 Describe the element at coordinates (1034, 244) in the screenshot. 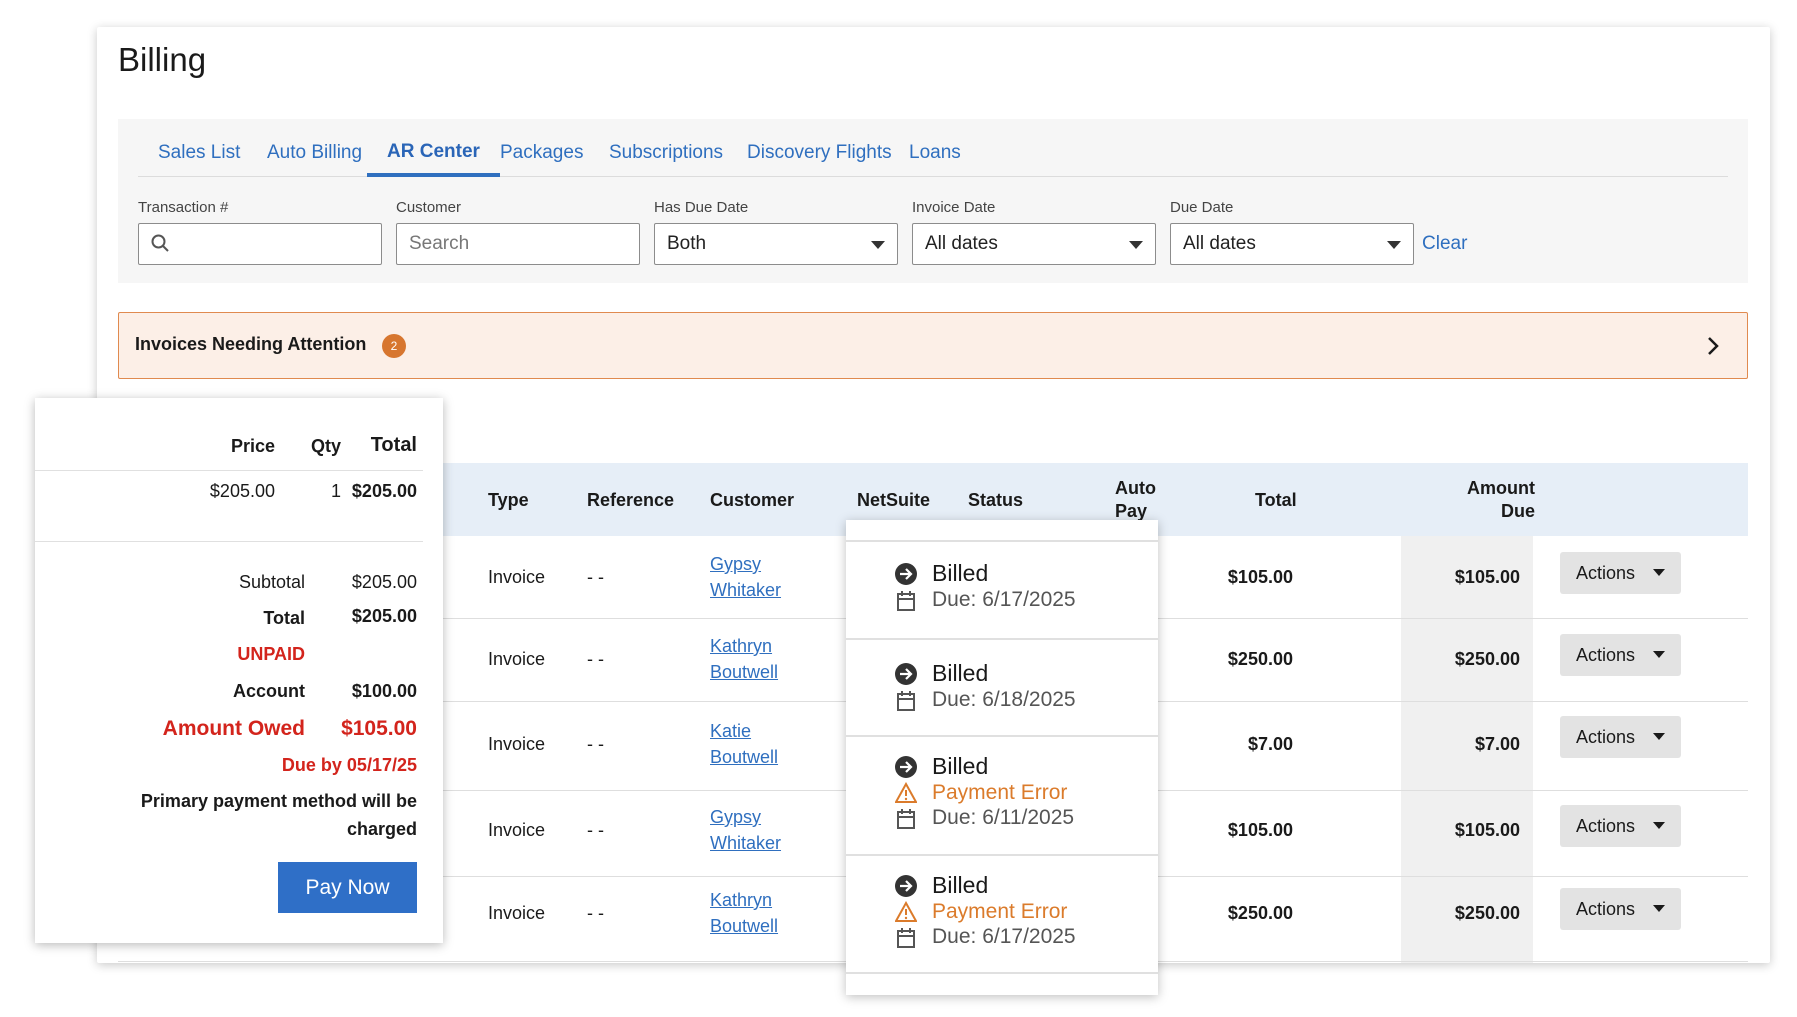

I see `invoice-date-select: All dates` at that location.